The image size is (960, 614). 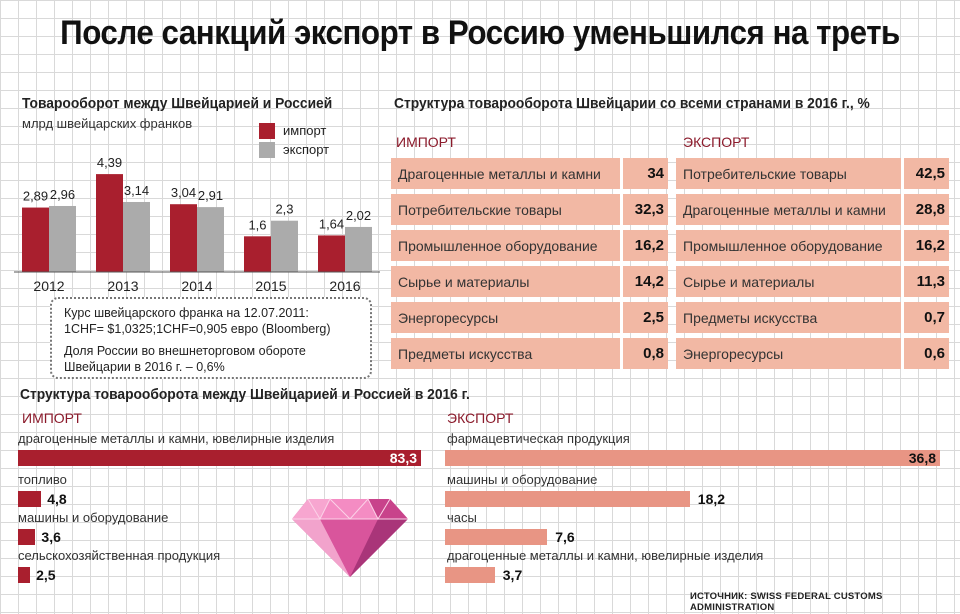 I want to click on legend-export-swatch, so click(x=267, y=150).